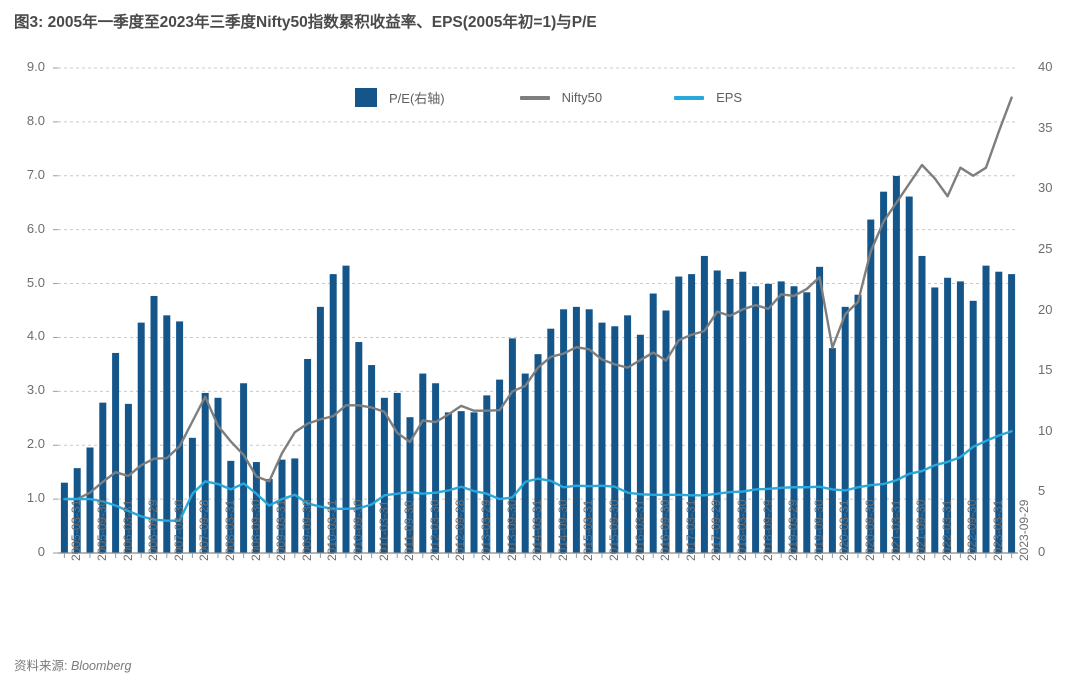 The width and height of the screenshot is (1080, 681). What do you see at coordinates (434, 530) in the screenshot?
I see `x-axis-tick-label: 2012-03-30` at bounding box center [434, 530].